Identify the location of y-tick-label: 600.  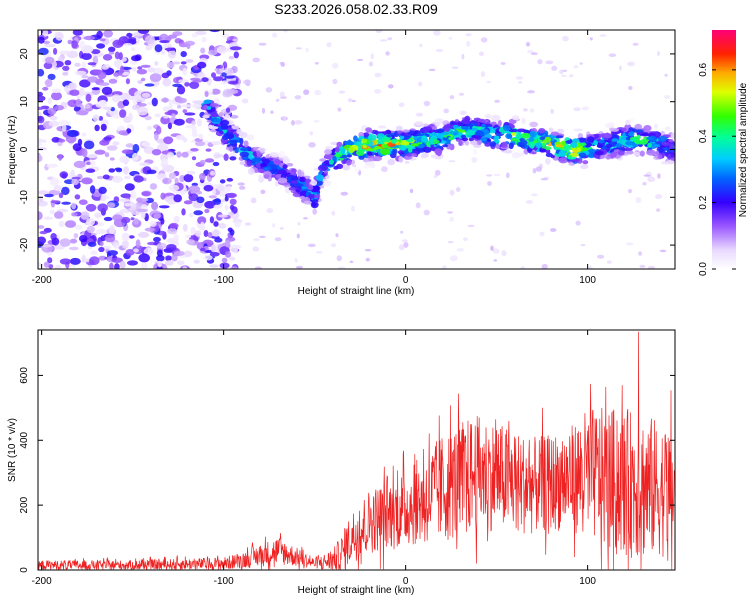
(24, 375).